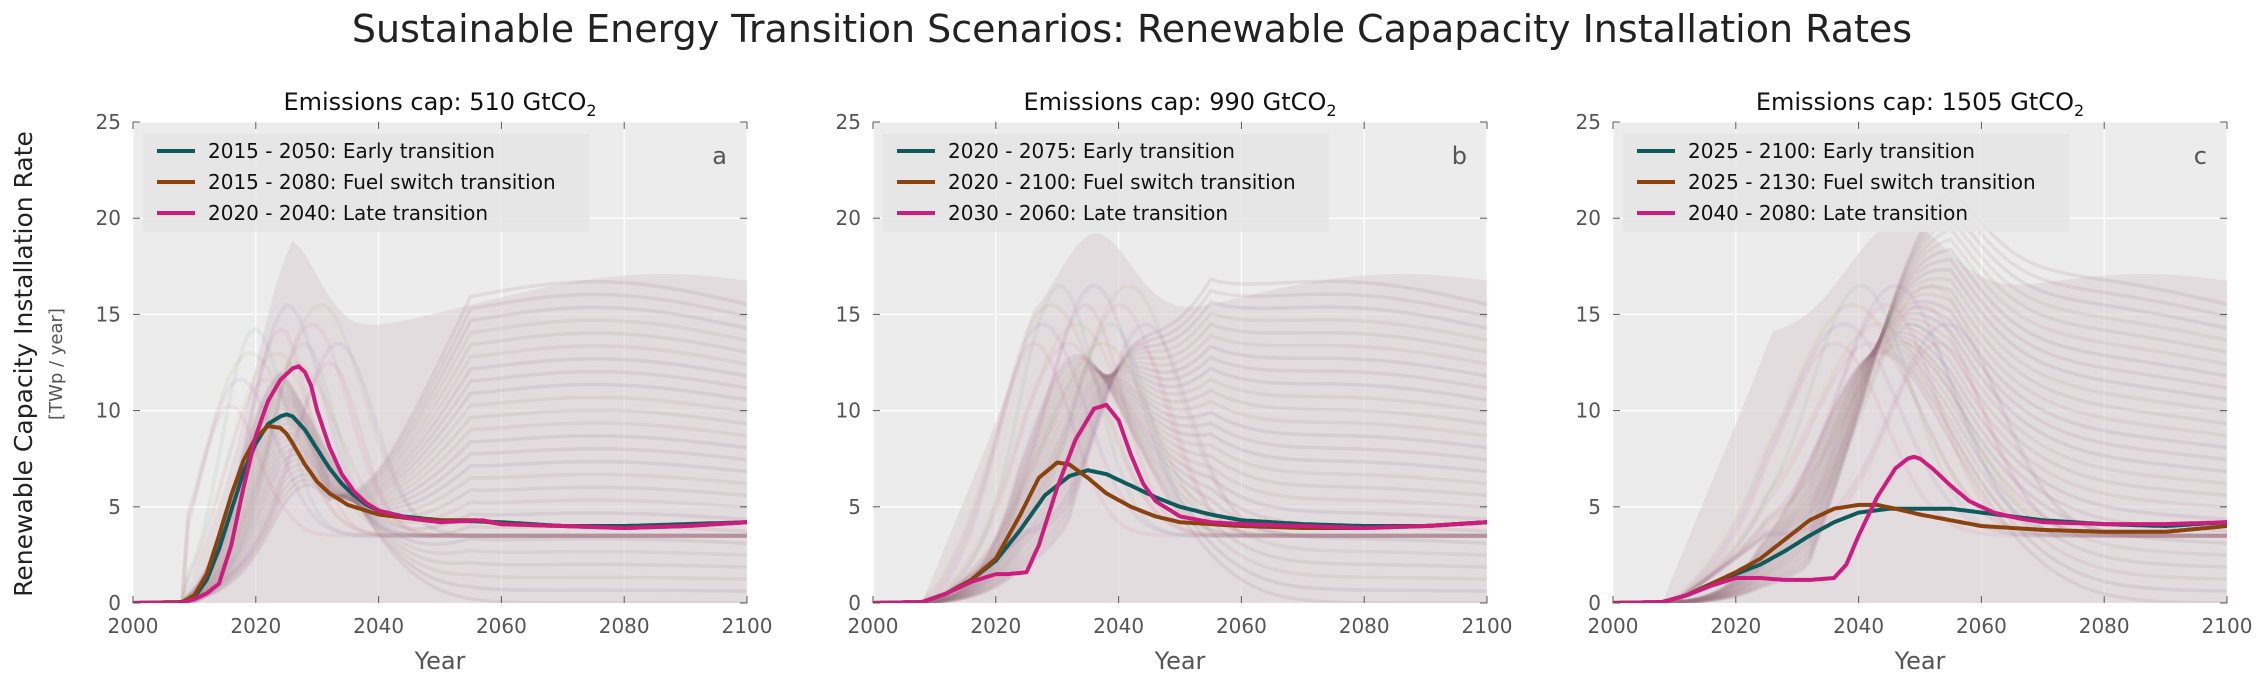  What do you see at coordinates (1088, 213) in the screenshot?
I see `legend-entry: 2030 - 2060: Late transition` at bounding box center [1088, 213].